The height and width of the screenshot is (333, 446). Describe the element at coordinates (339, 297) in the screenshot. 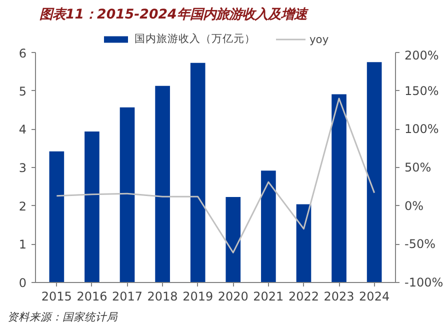

I see `x-tick-label: 2023` at that location.